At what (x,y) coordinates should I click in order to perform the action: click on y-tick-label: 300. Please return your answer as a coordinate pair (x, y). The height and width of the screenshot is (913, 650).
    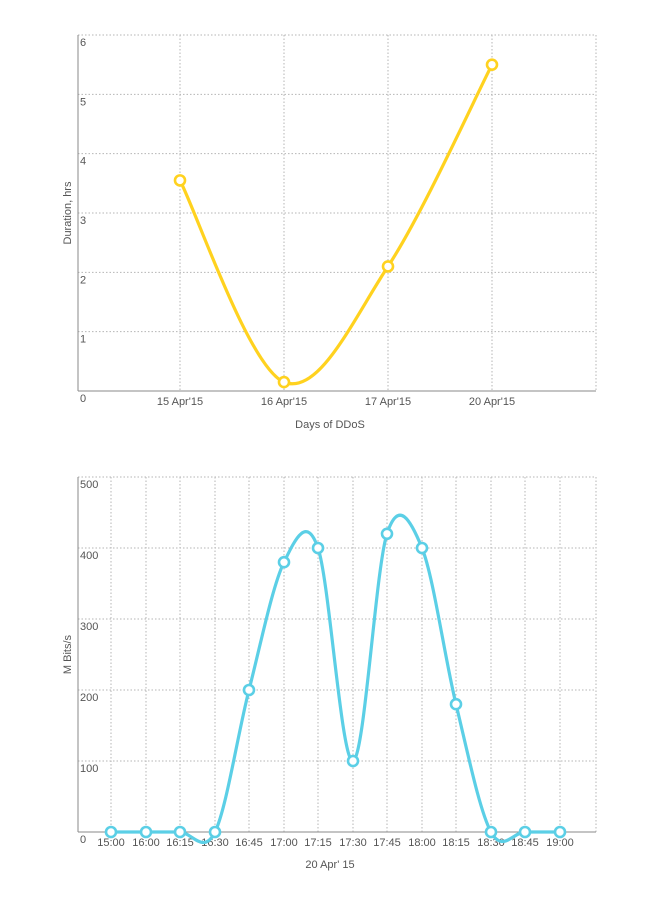
    Looking at the image, I should click on (89, 627).